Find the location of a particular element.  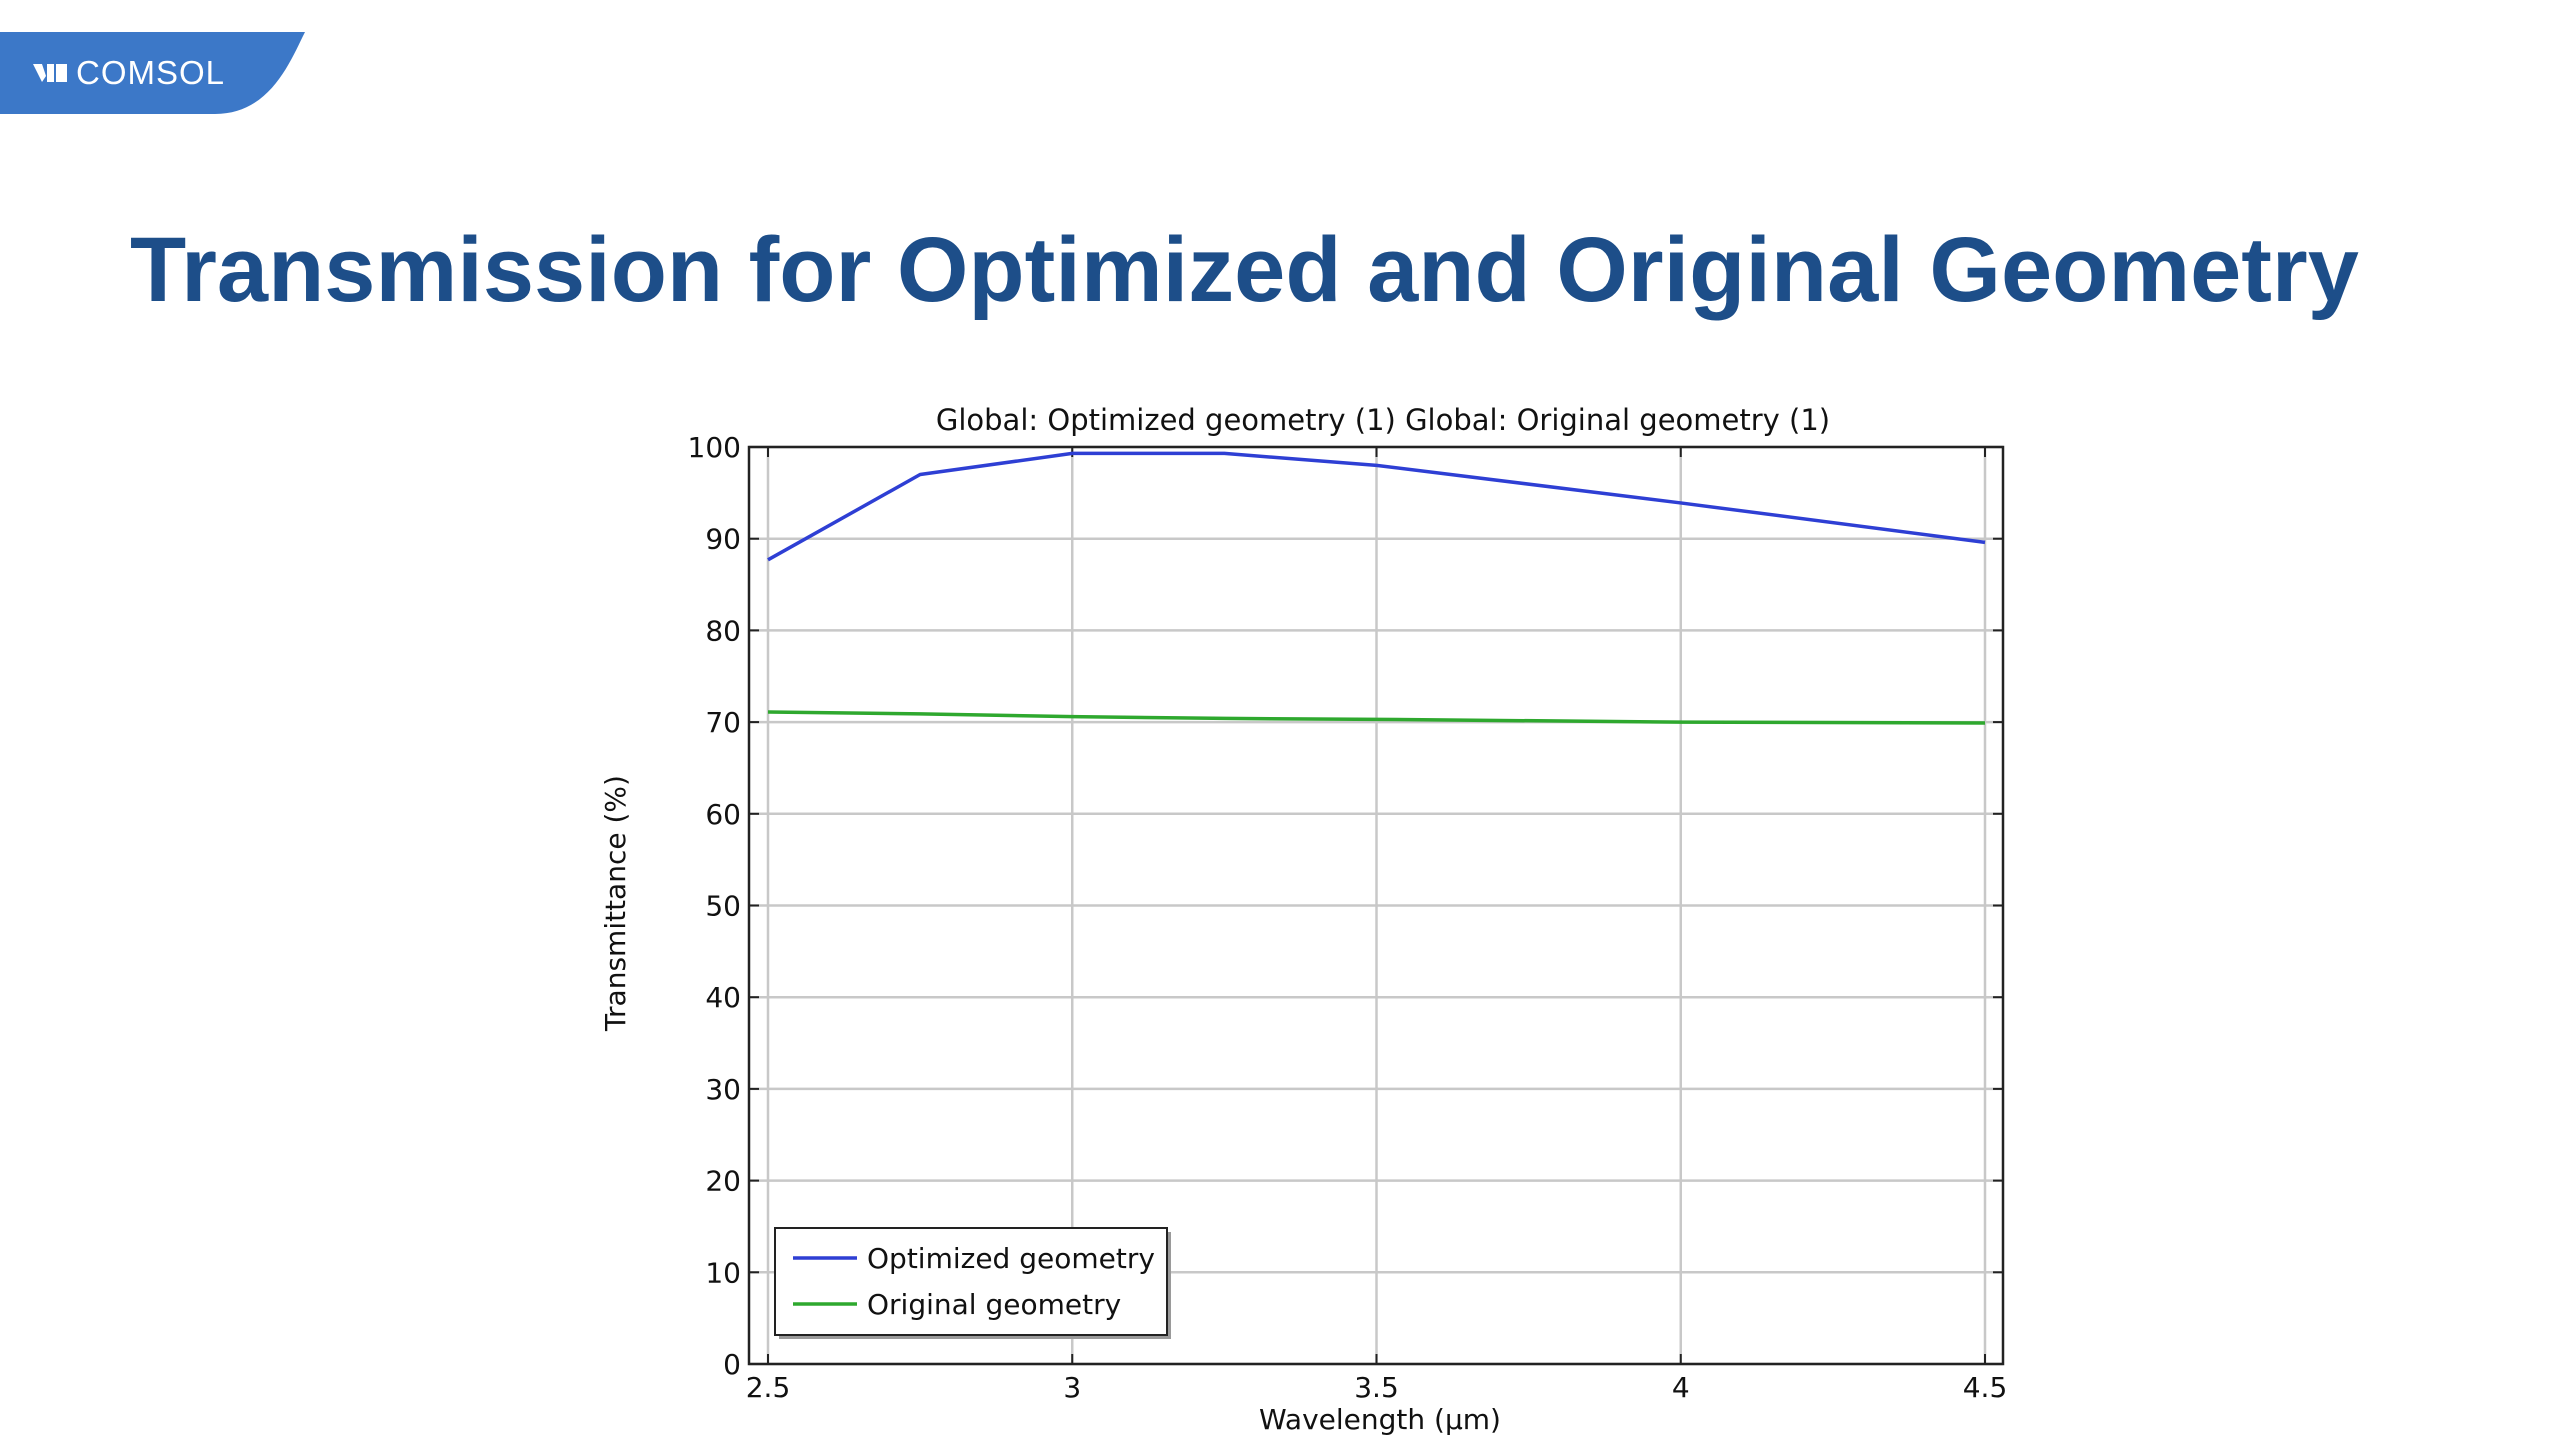

x-tick-label: 3 is located at coordinates (1072, 1387).